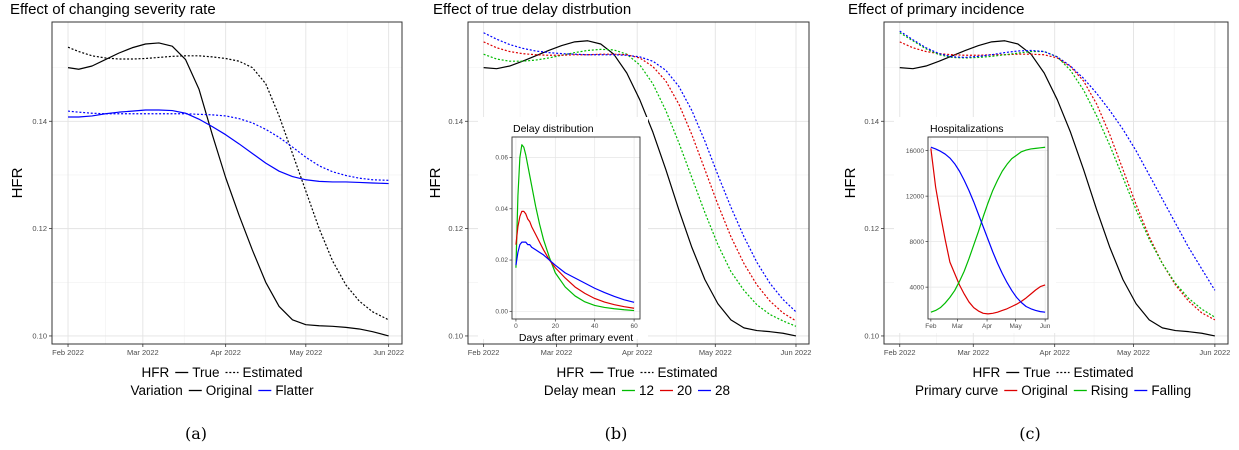  I want to click on panel-caption: (c), so click(1029, 433).